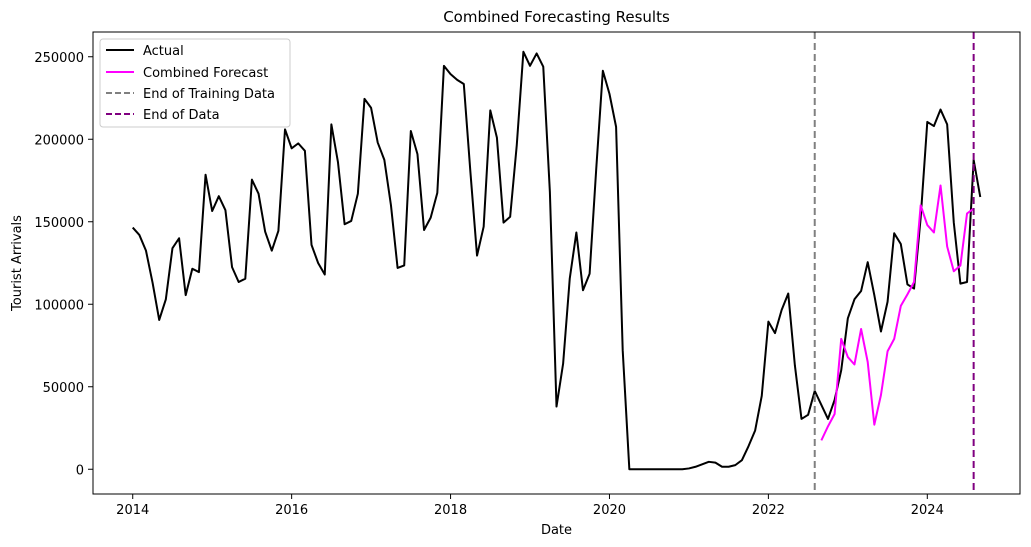 Image resolution: width=1031 pixels, height=547 pixels. Describe the element at coordinates (17, 263) in the screenshot. I see `y-axis-title: Tourist Arrivals` at that location.